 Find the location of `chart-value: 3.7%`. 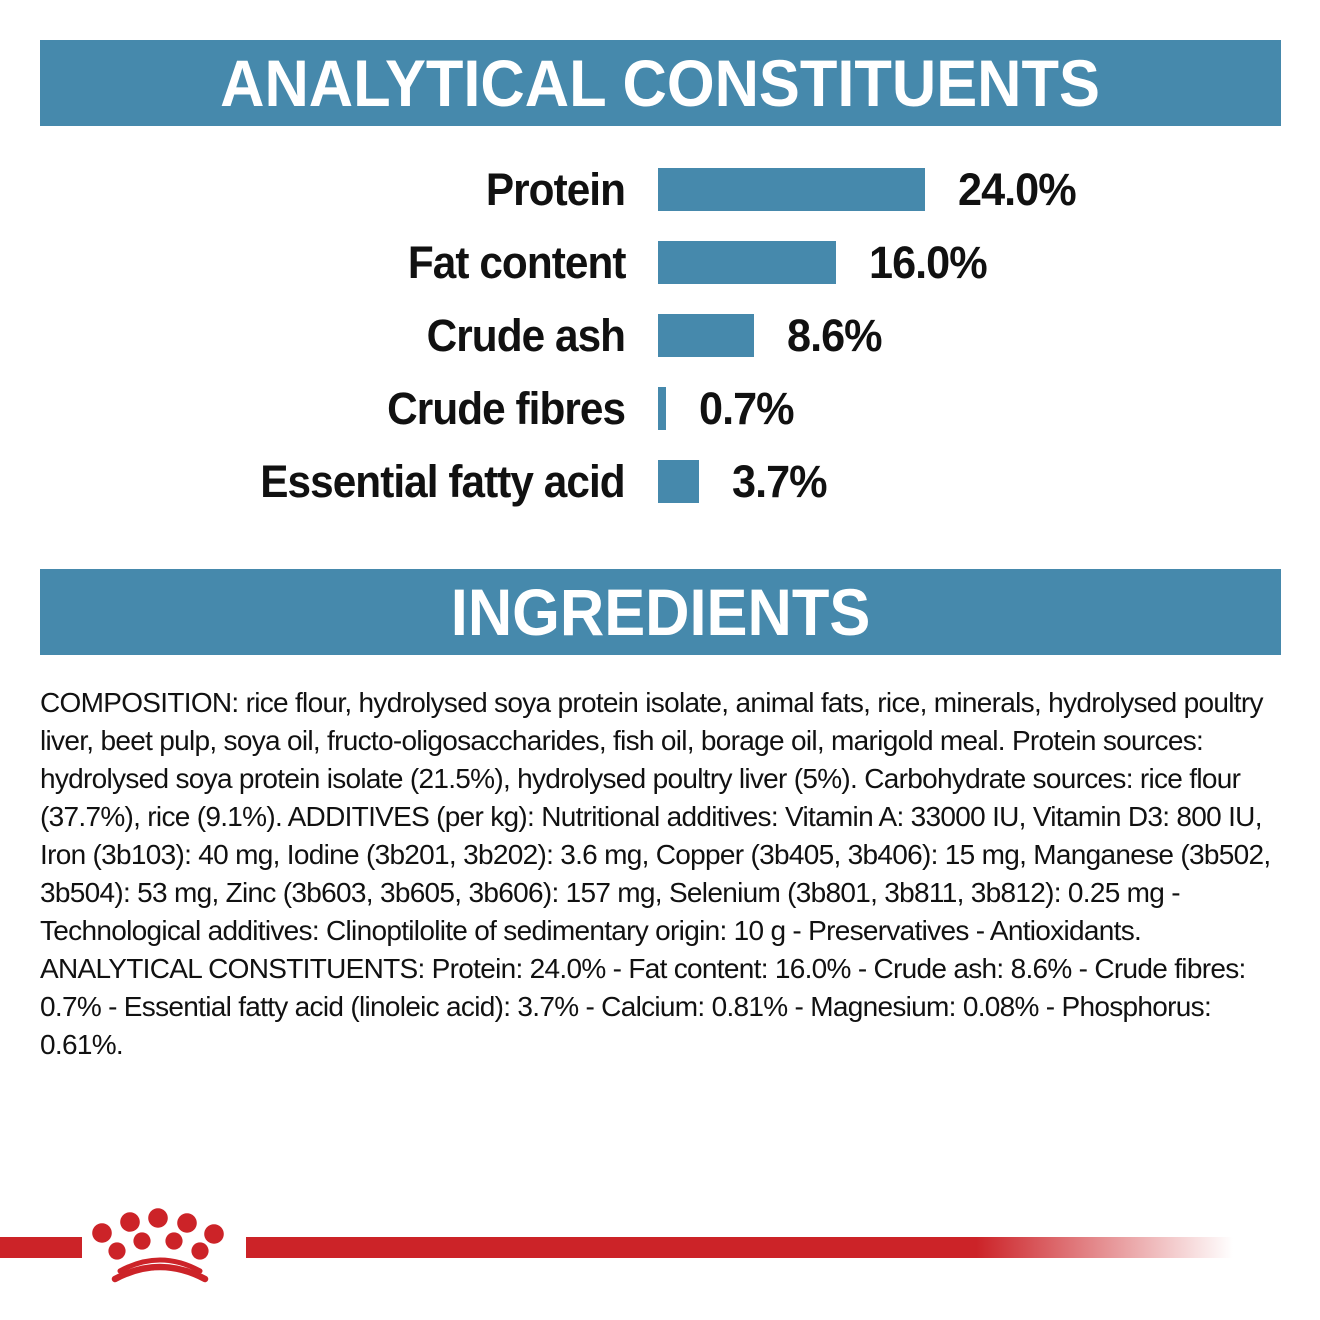

chart-value: 3.7% is located at coordinates (780, 481).